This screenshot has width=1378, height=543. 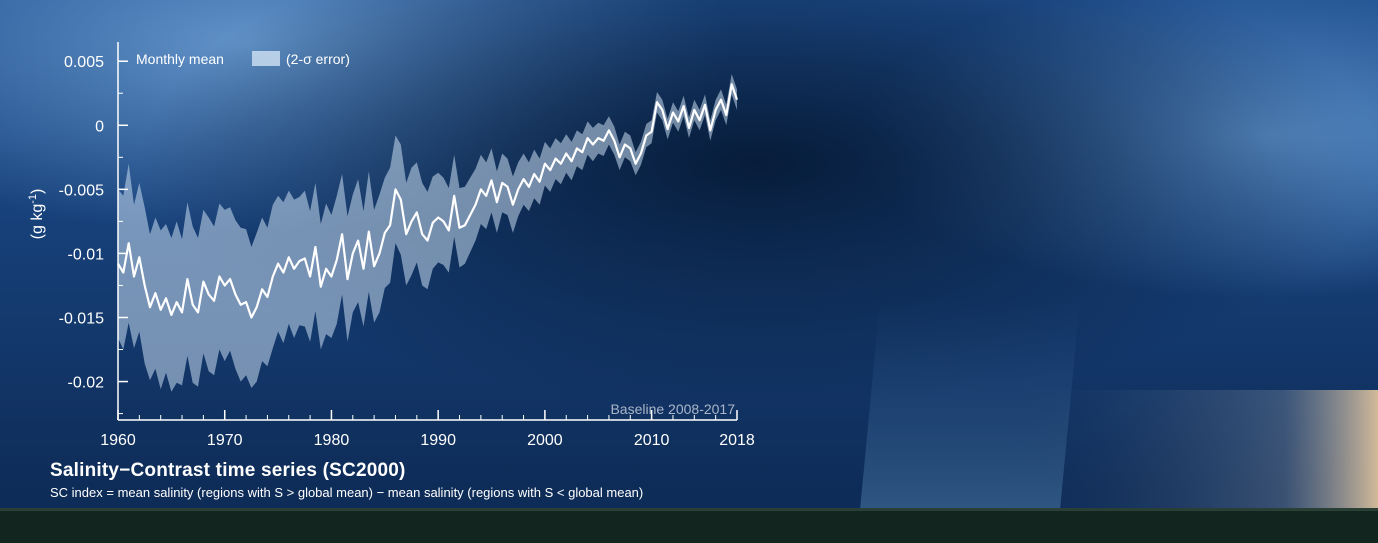 I want to click on legend-band-label: (2-σ error), so click(x=318, y=59).